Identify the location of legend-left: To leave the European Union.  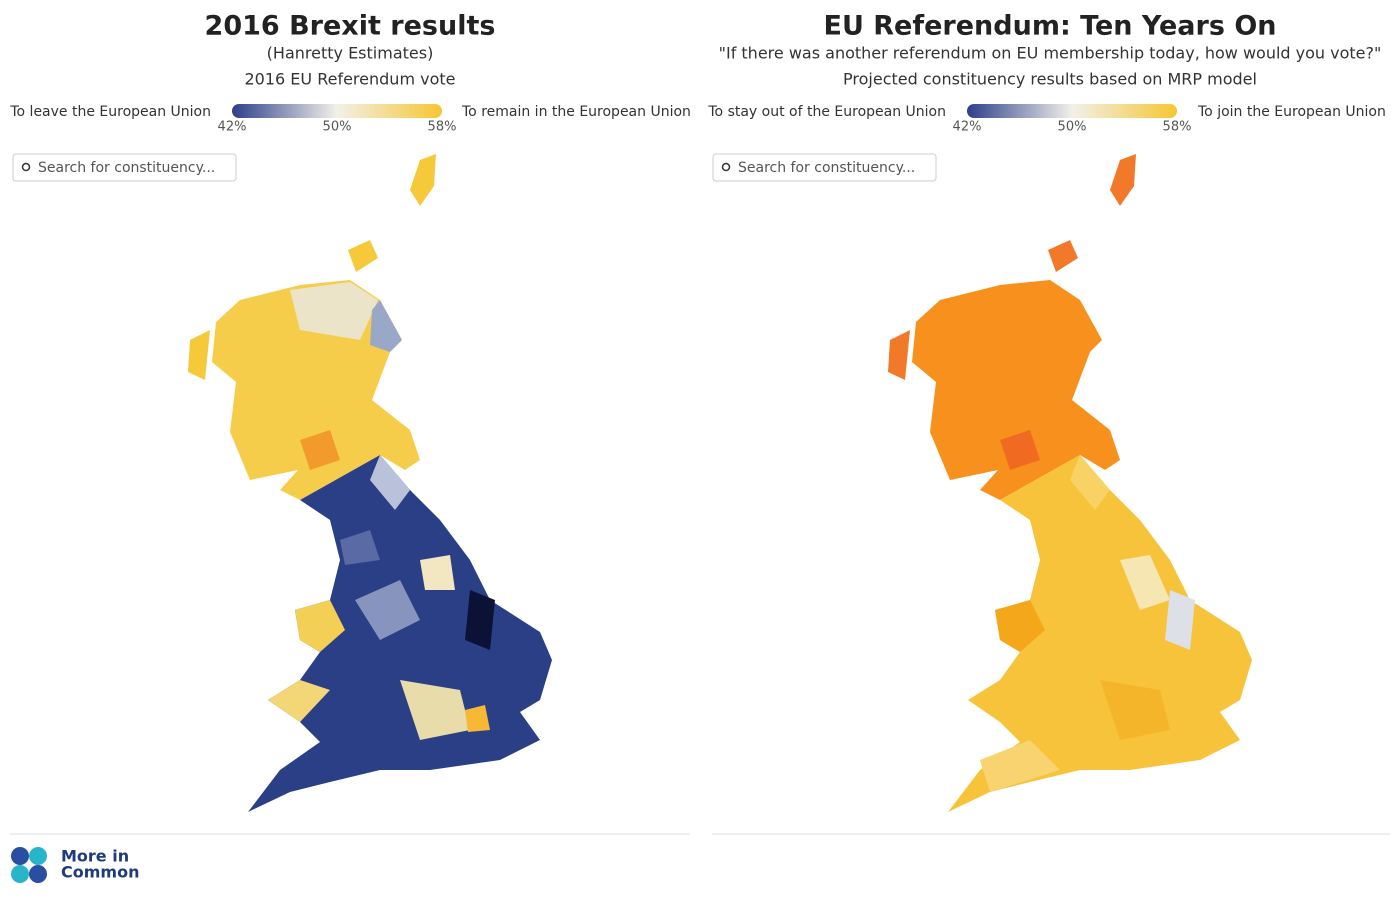
(110, 112).